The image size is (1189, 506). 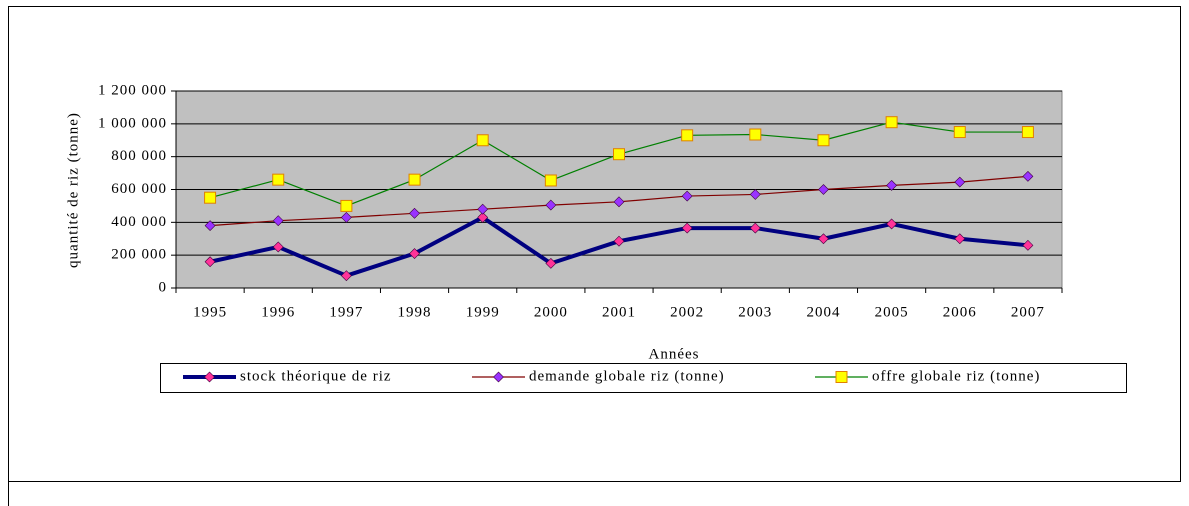 I want to click on y-axis-title: quantité de riz (tonne), so click(x=73, y=190).